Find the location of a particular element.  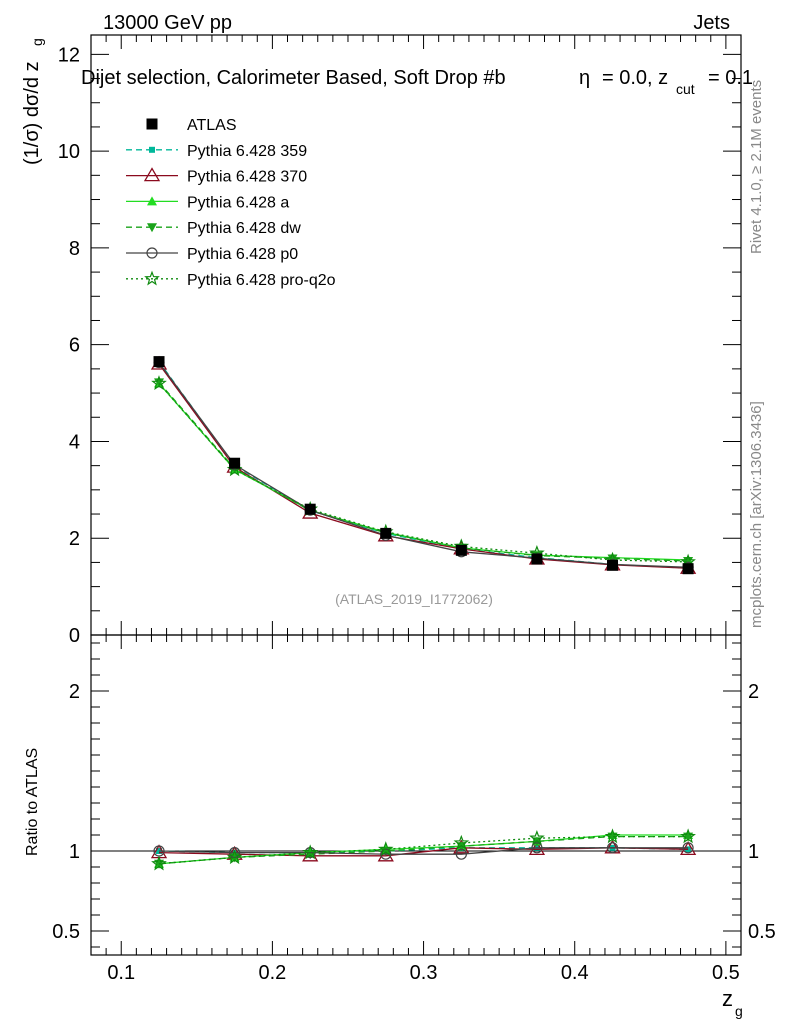

legend-marker-pa is located at coordinates (152, 201).